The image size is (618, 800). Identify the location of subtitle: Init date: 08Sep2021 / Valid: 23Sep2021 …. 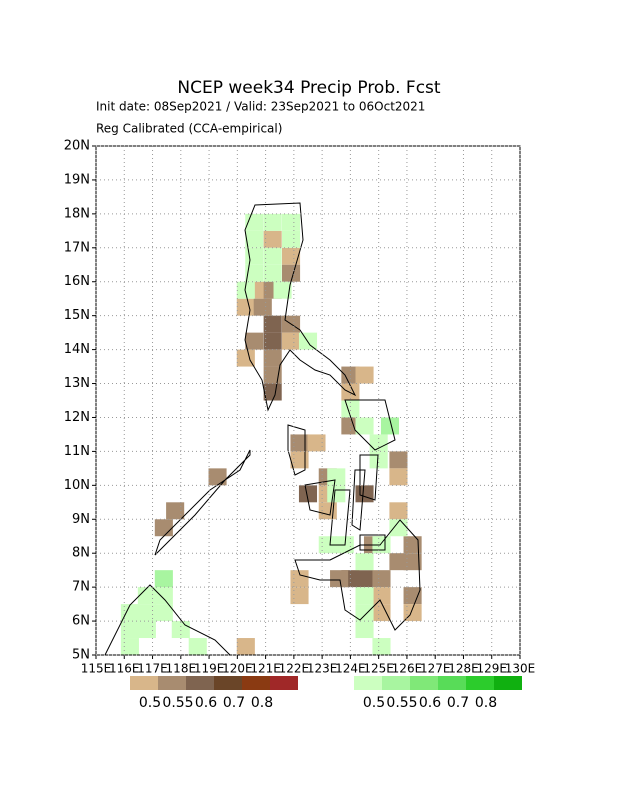
(260, 107).